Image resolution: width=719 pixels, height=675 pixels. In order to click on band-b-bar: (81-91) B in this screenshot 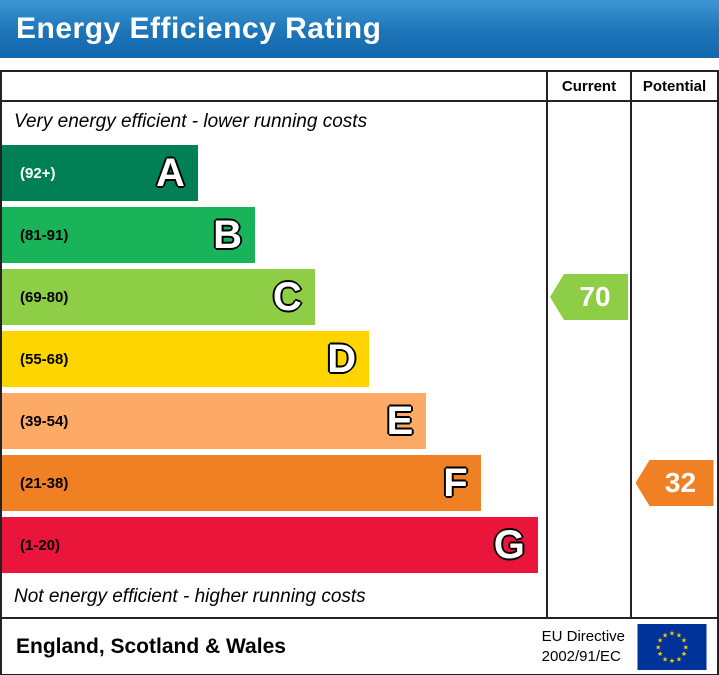, I will do `click(128, 235)`.